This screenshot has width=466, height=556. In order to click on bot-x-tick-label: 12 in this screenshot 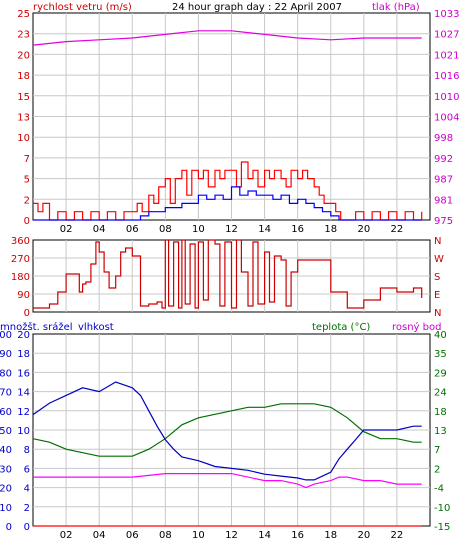, I will do `click(231, 535)`.